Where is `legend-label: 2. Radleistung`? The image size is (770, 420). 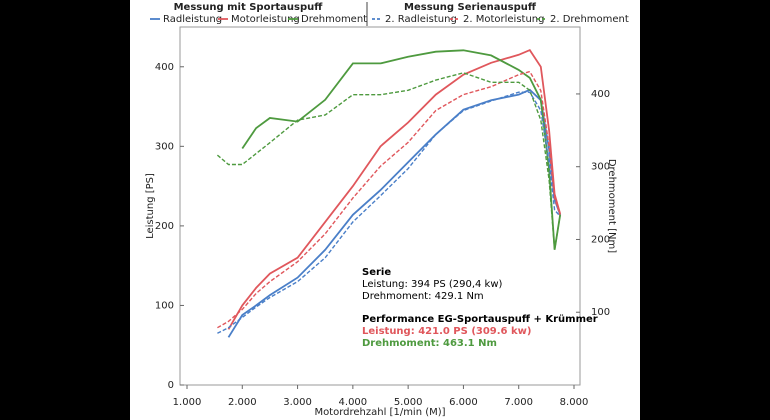
legend-label: 2. Radleistung is located at coordinates (421, 19).